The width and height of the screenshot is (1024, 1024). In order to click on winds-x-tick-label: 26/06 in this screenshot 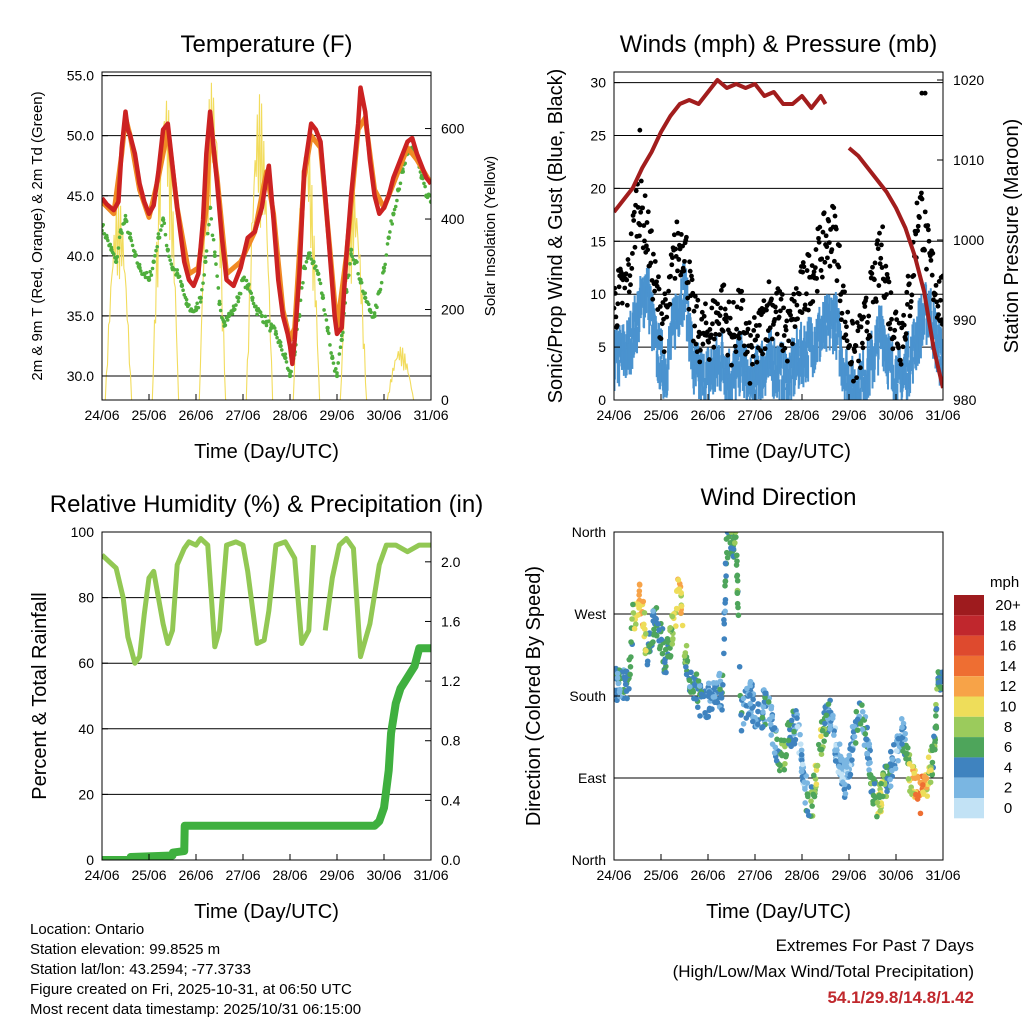, I will do `click(707, 415)`.